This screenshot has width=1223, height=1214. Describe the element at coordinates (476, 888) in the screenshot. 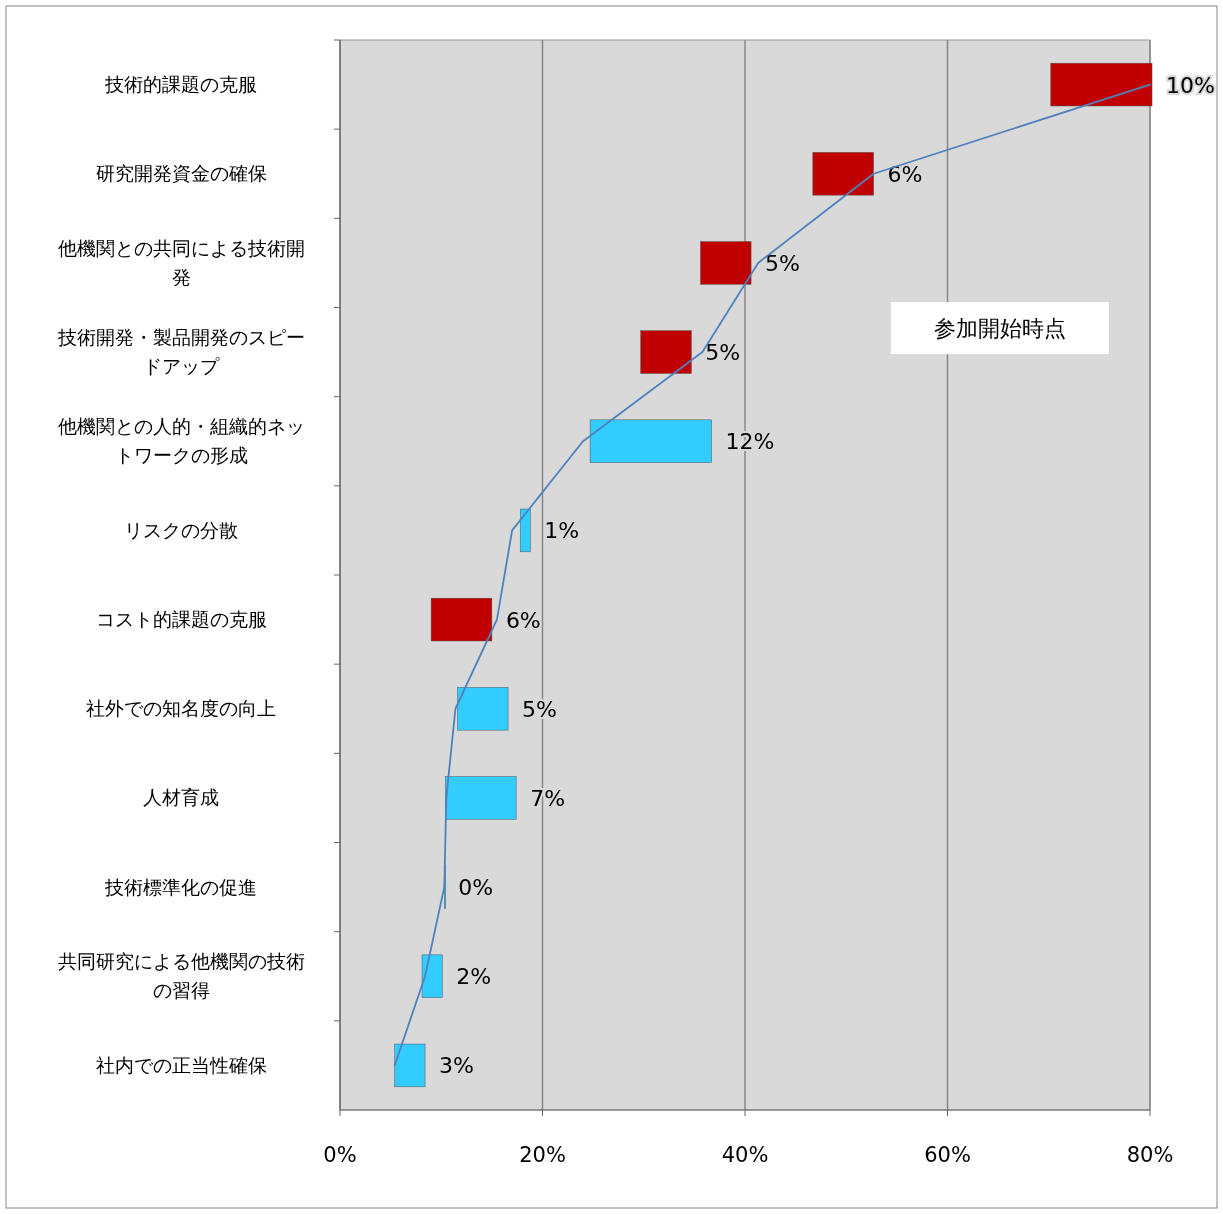

I see `data-label: 0%` at that location.